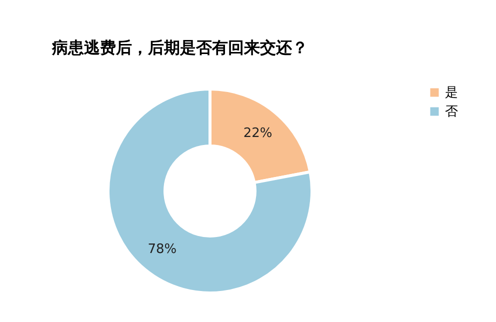 This screenshot has width=496, height=322. What do you see at coordinates (451, 93) in the screenshot?
I see `legend-label: 是` at bounding box center [451, 93].